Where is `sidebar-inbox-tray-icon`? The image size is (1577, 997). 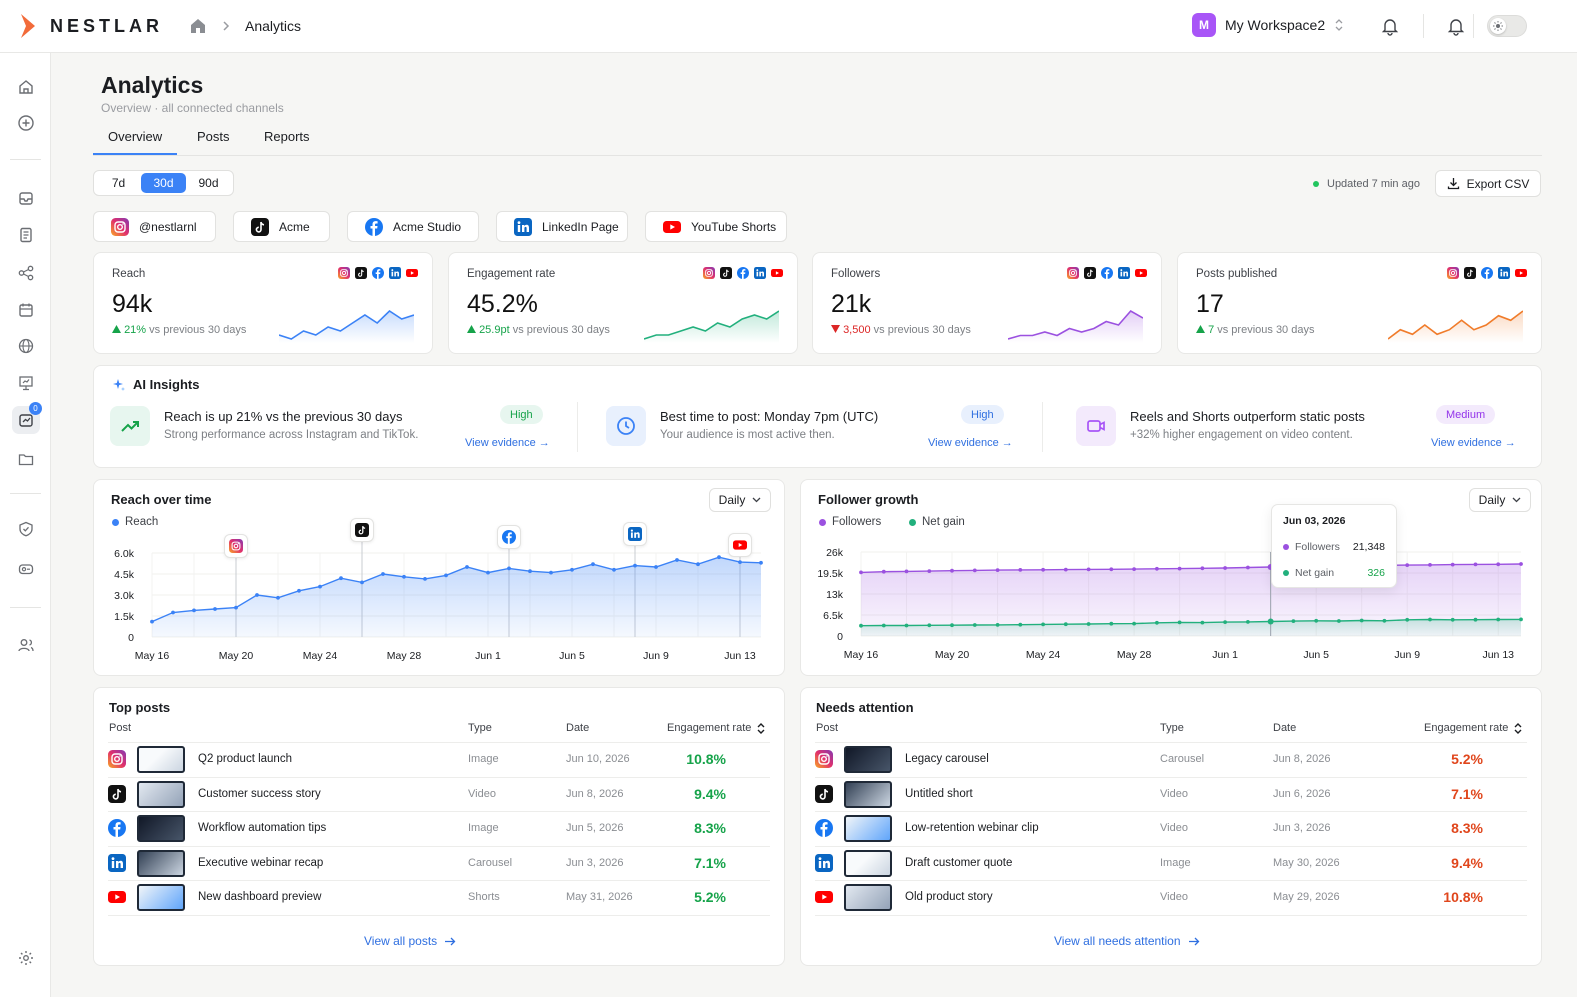
sidebar-inbox-tray-icon is located at coordinates (26, 198).